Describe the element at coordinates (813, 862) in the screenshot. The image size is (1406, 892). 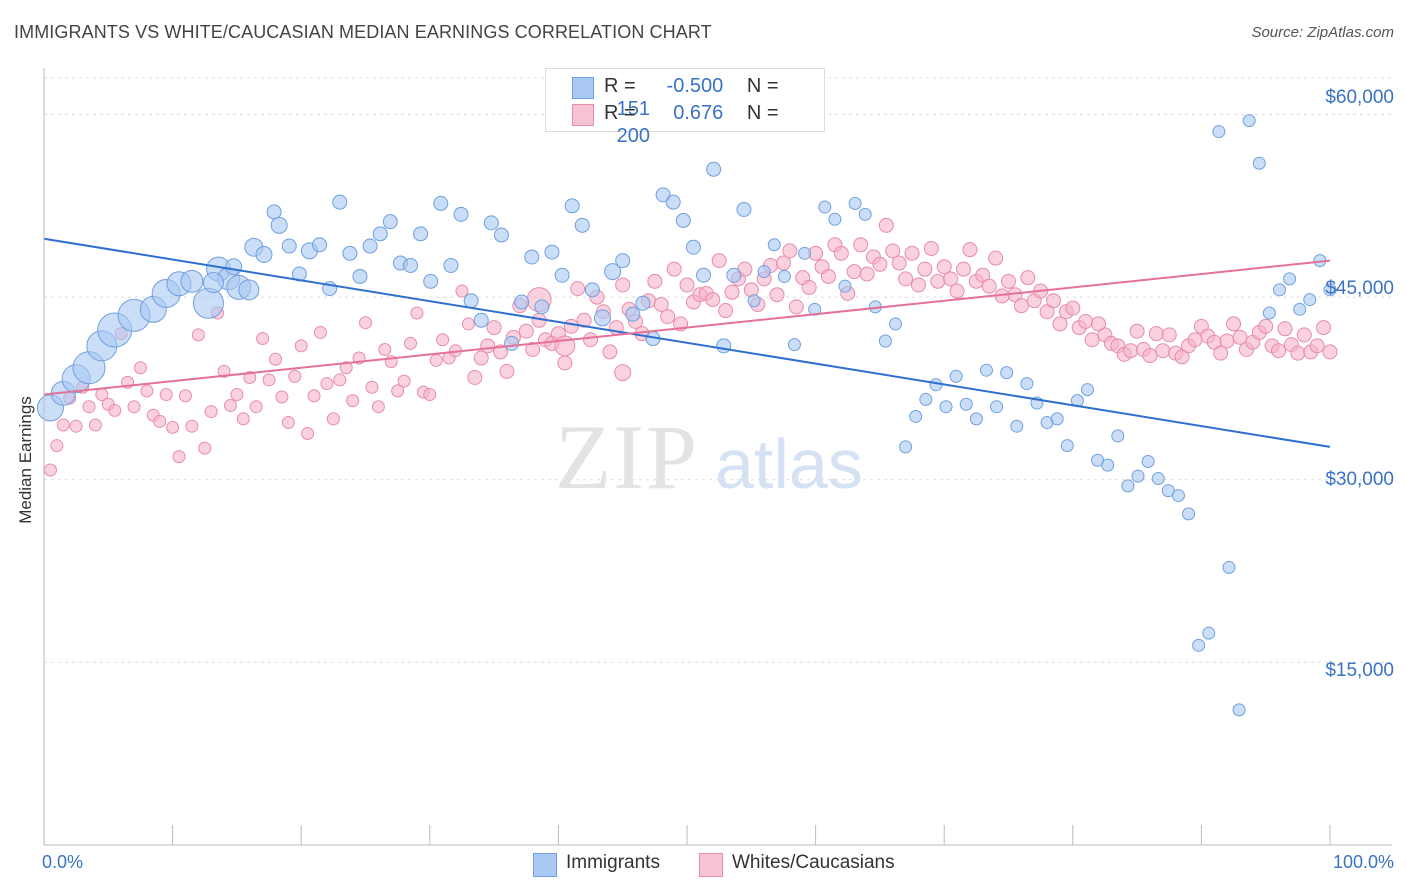
I see `bottom-legend-whites: Whites/Caucasians` at that location.